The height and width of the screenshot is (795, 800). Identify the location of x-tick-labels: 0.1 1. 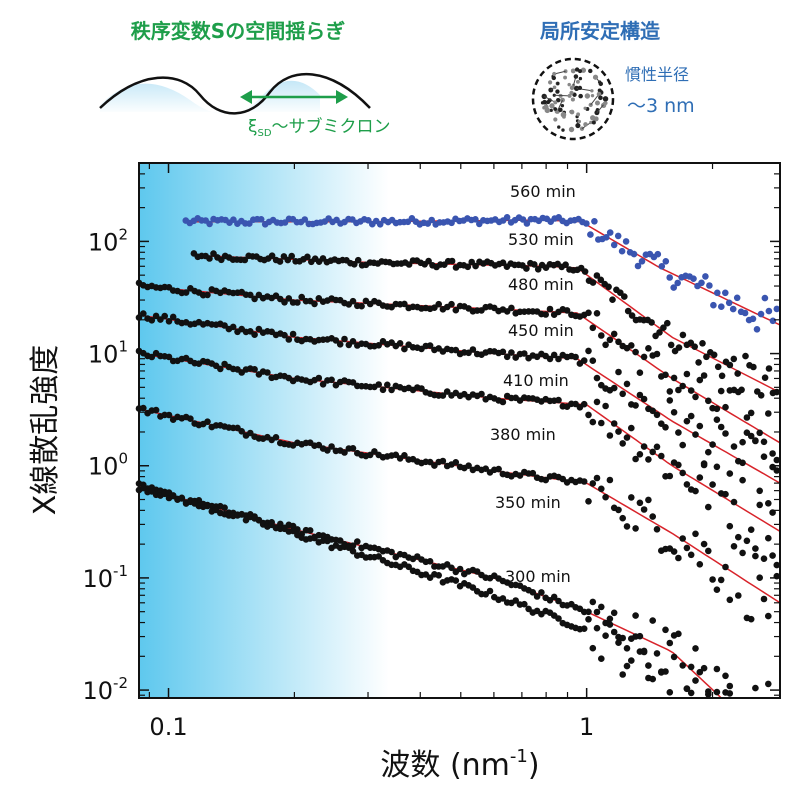
(371, 727).